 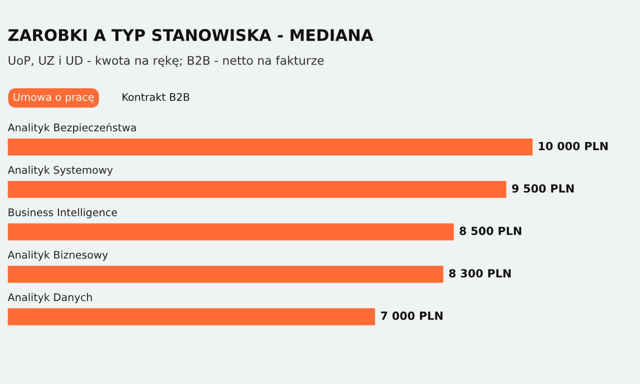 What do you see at coordinates (62, 213) in the screenshot?
I see `y-tick-label: Business Intelligence` at bounding box center [62, 213].